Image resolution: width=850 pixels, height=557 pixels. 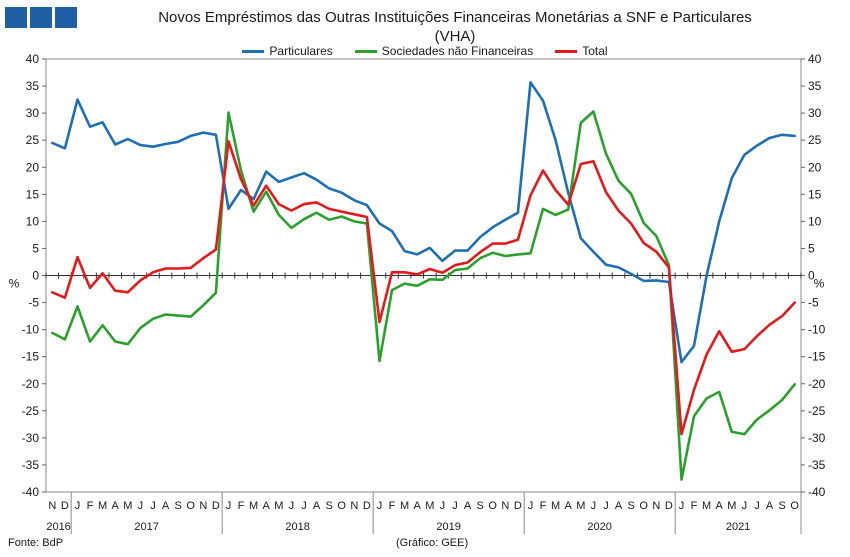 What do you see at coordinates (599, 527) in the screenshot?
I see `x-year-label: 2020` at bounding box center [599, 527].